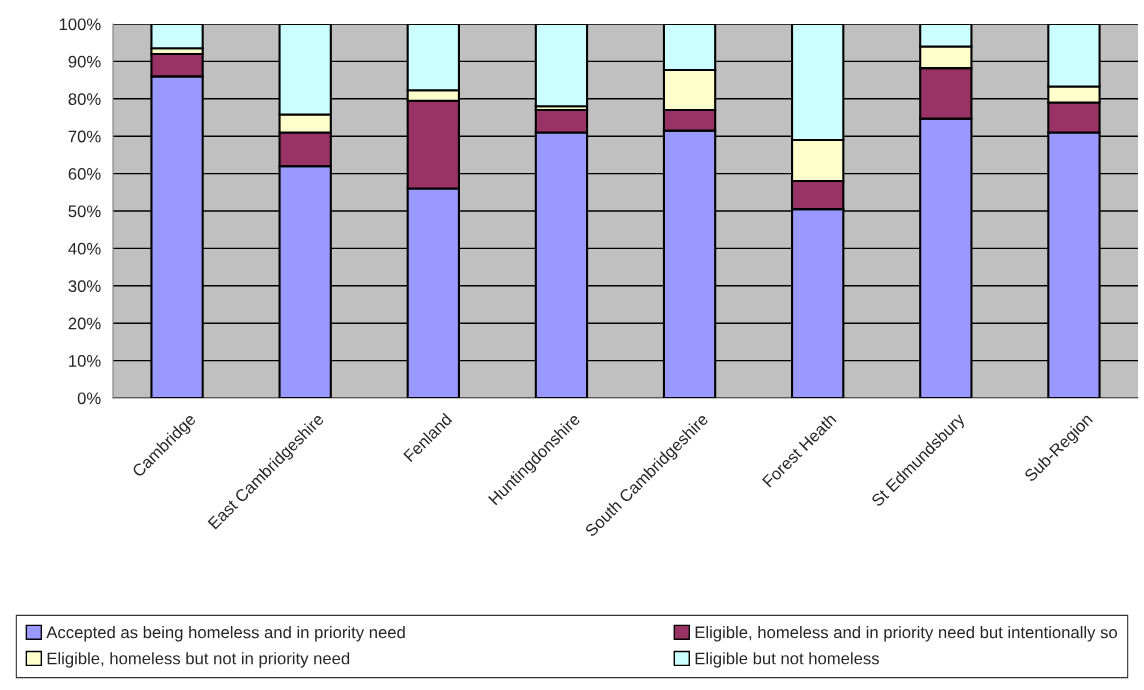  Describe the element at coordinates (89, 398) in the screenshot. I see `y-tick-label: 0%` at that location.